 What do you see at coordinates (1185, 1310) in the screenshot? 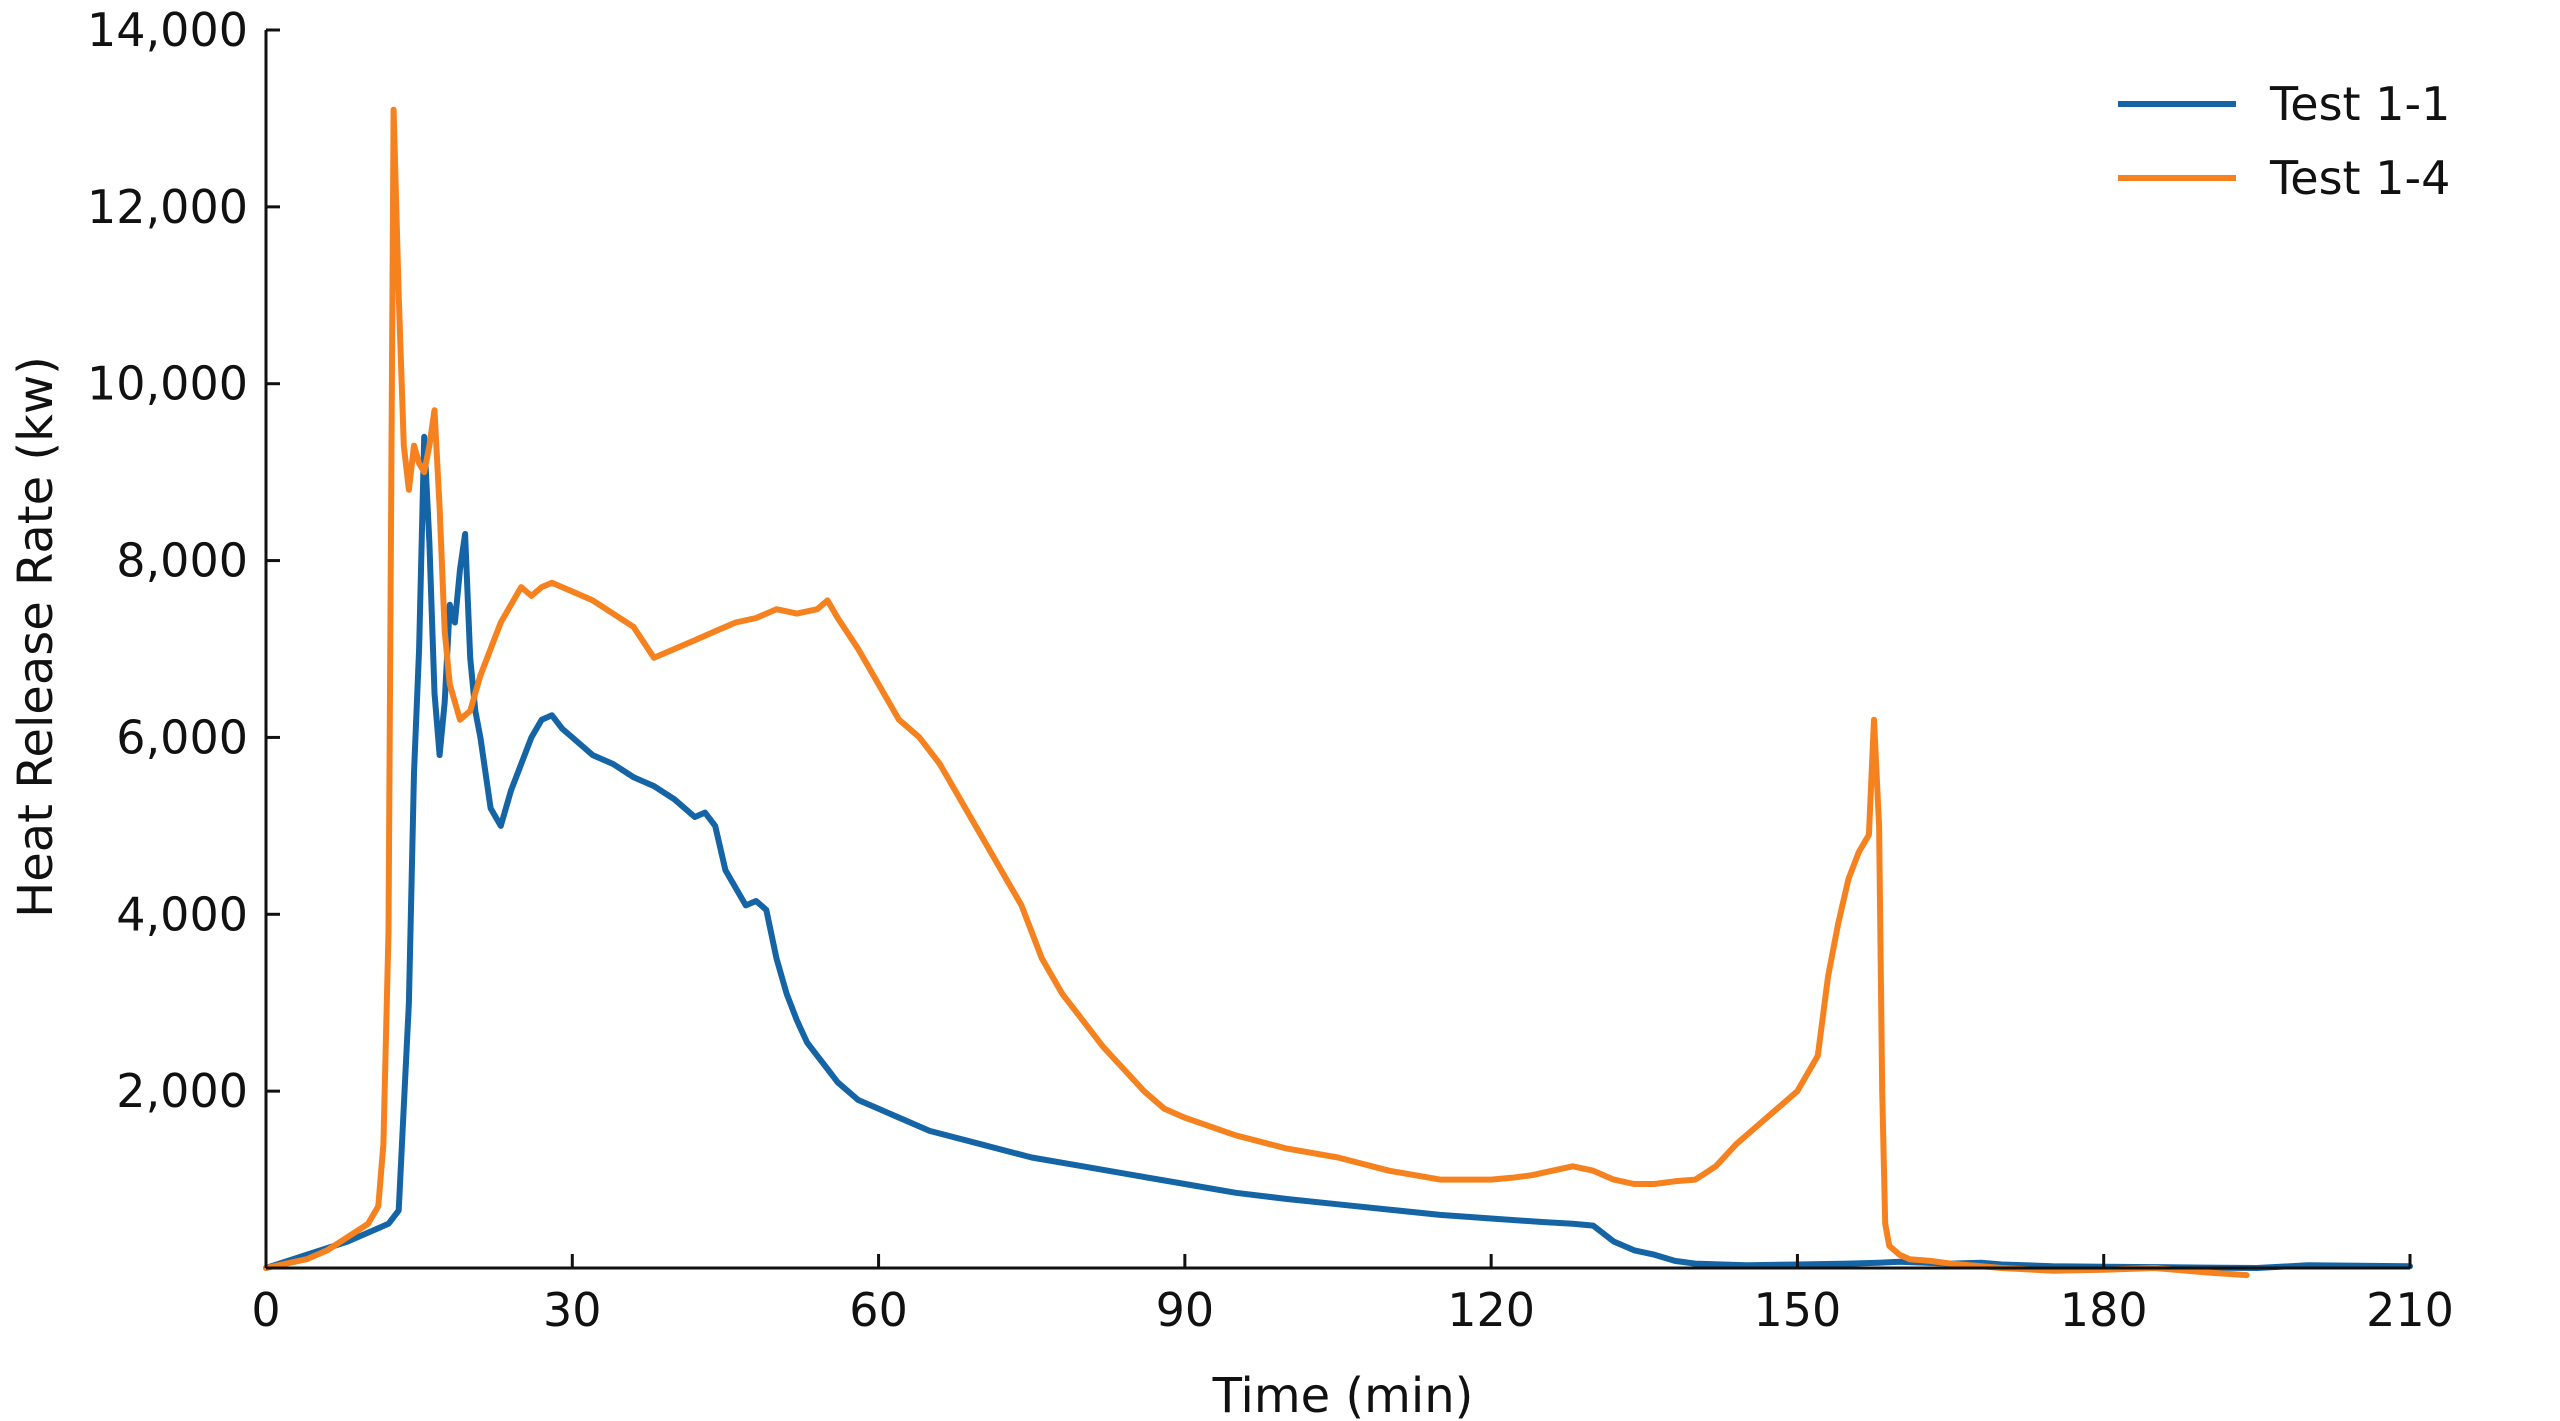
I see `x-tick-label: 90` at bounding box center [1185, 1310].